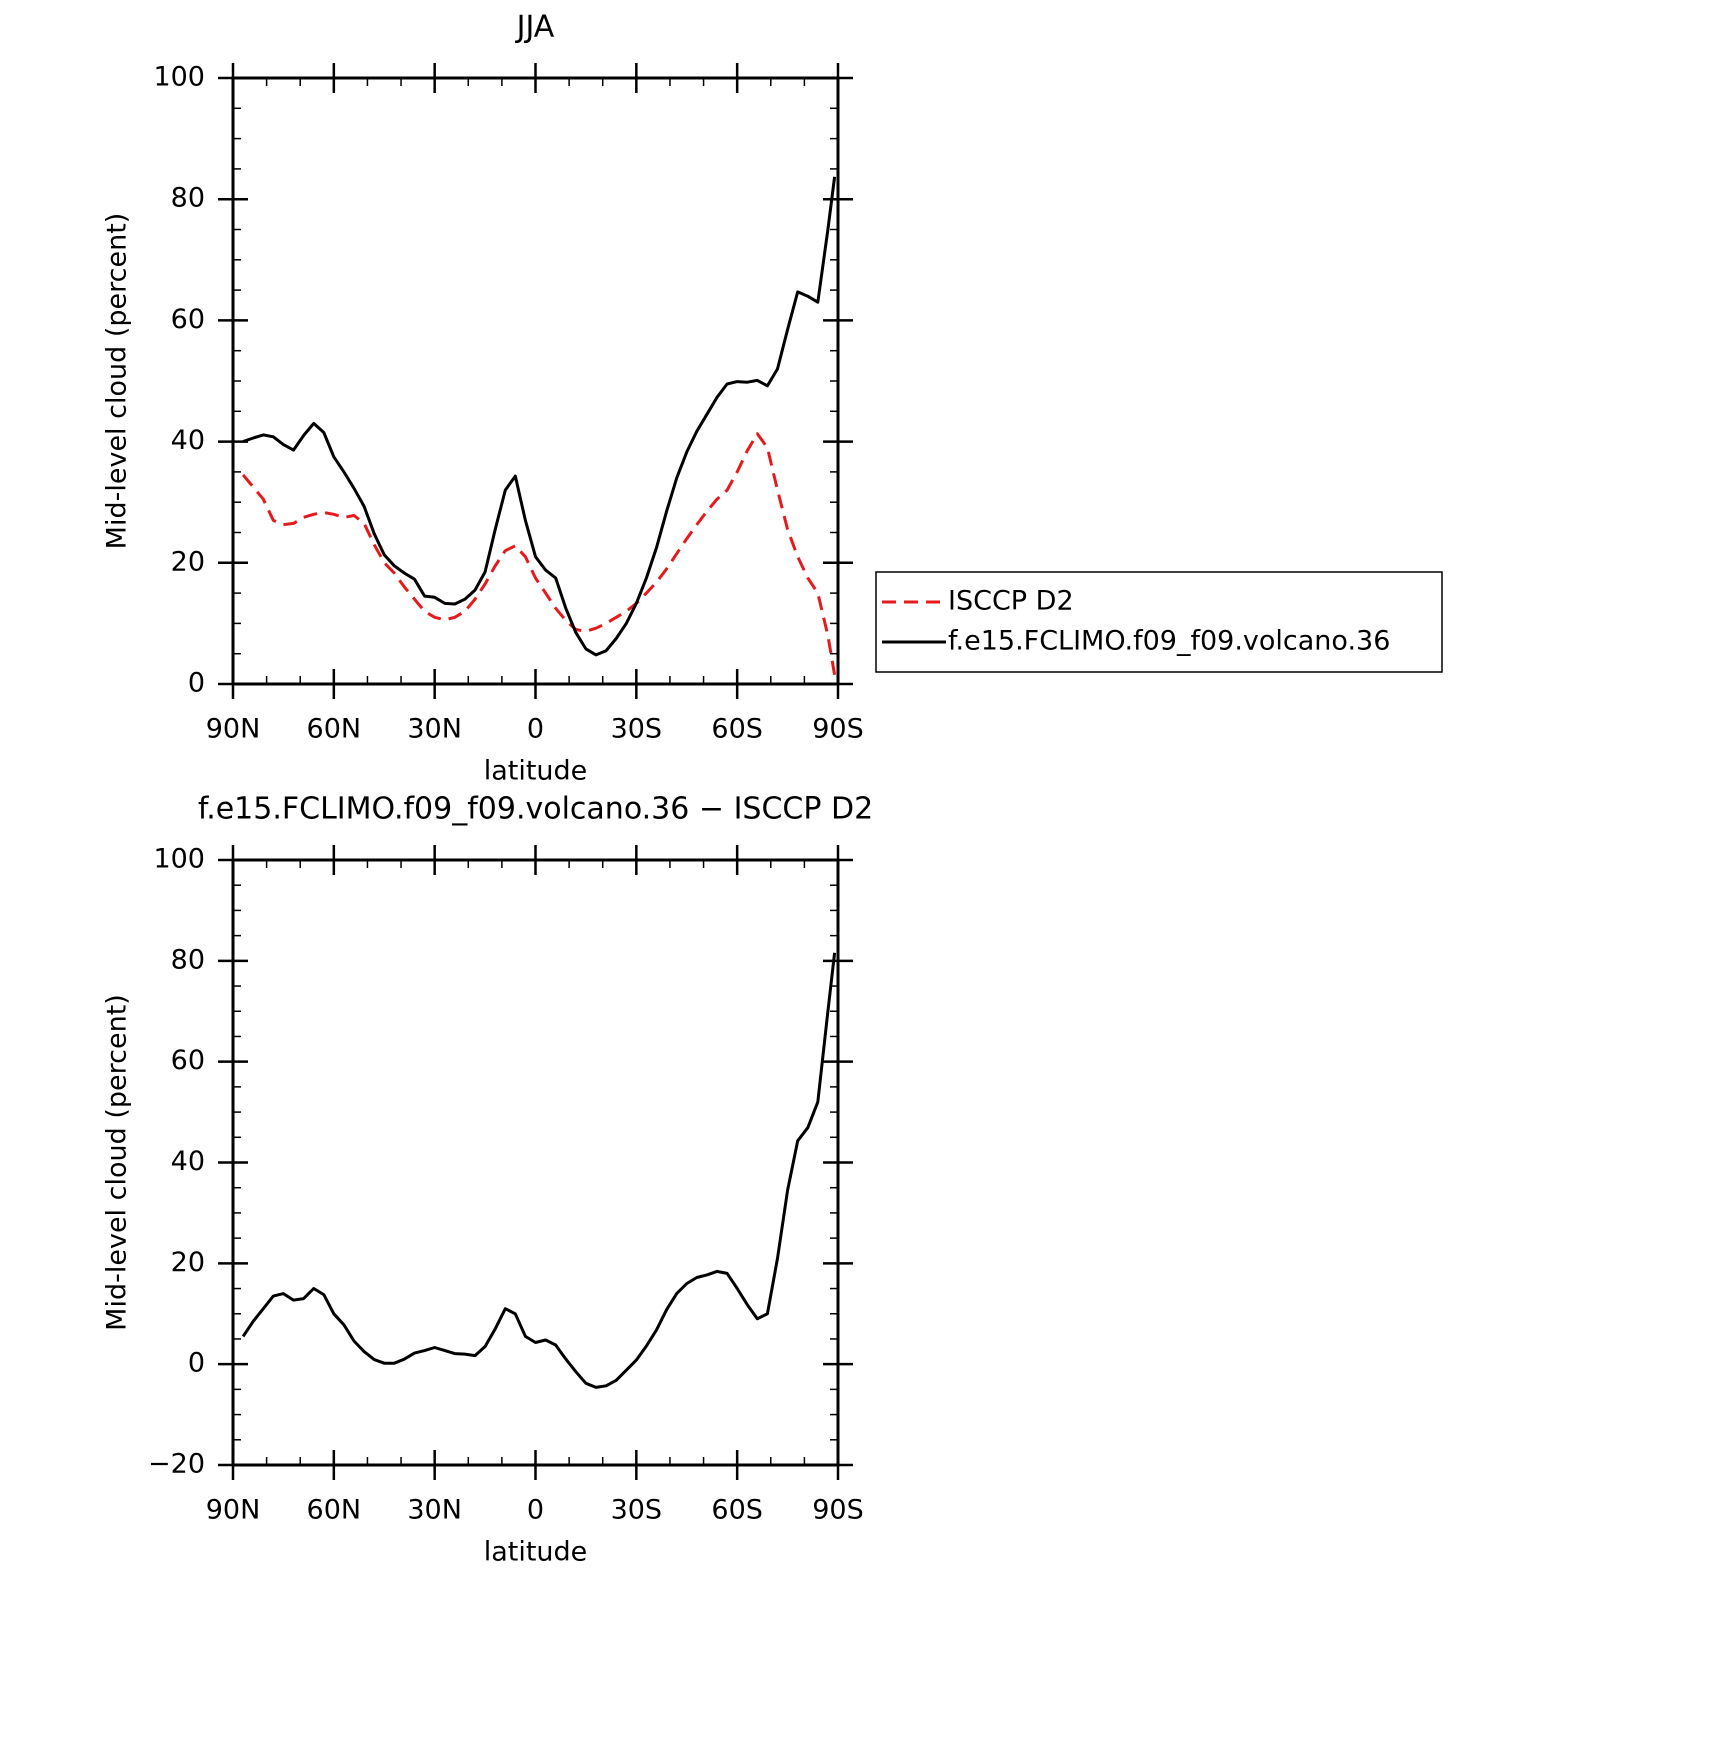 This screenshot has width=1710, height=1745. I want to click on plot-frame, so click(535, 1162).